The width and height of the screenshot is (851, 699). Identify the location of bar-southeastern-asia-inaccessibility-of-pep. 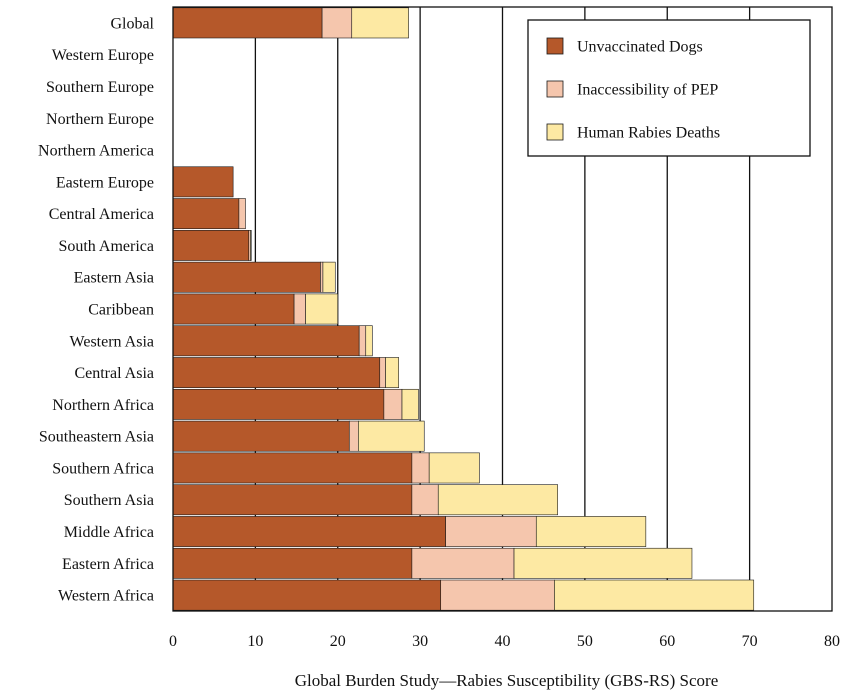
(353, 436).